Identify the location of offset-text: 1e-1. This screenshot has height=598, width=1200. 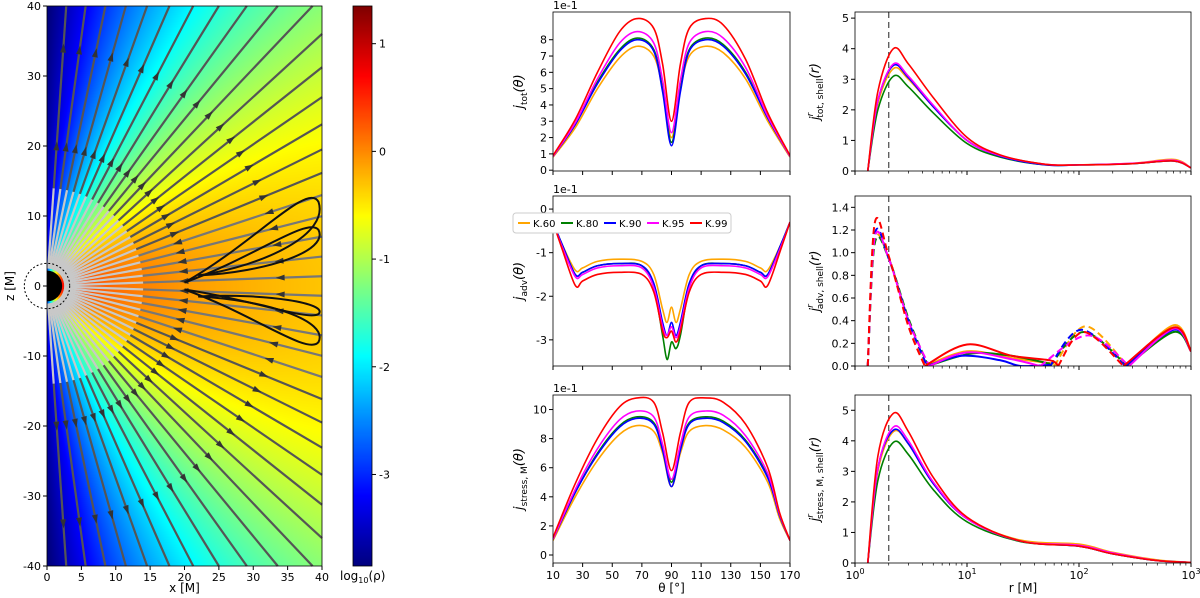
(565, 6).